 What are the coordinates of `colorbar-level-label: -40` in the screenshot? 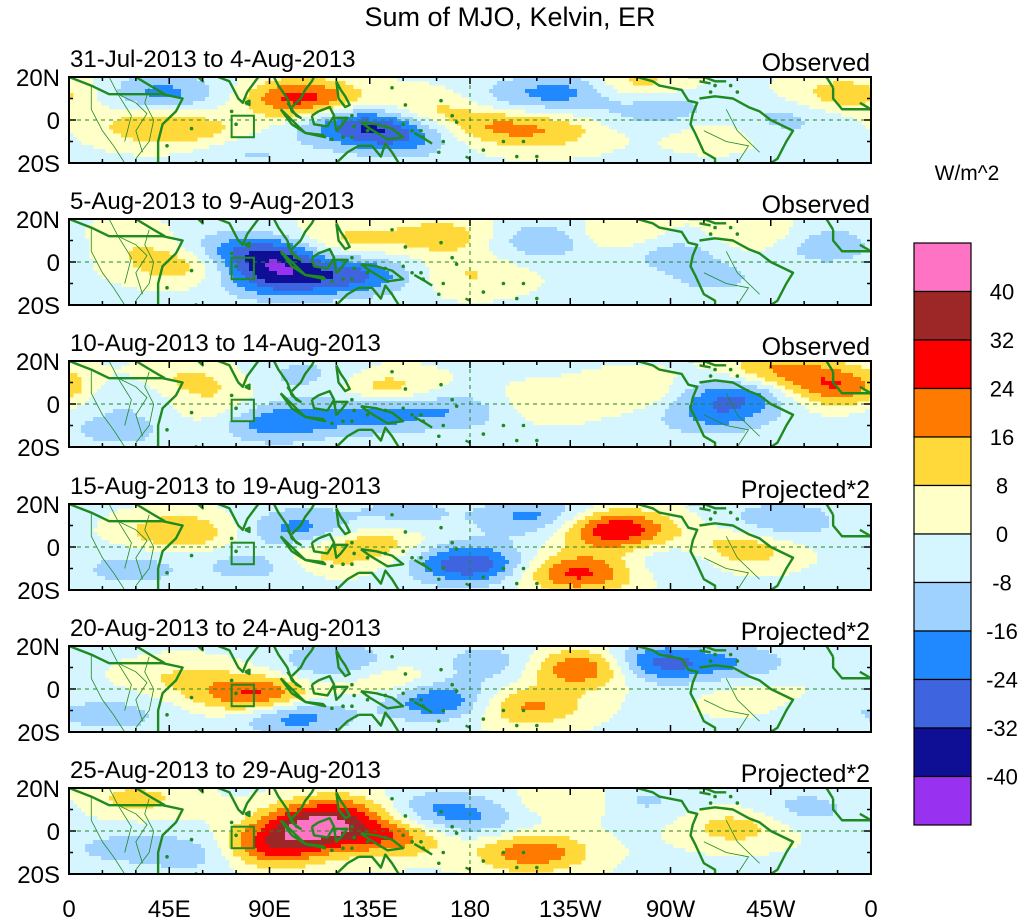 It's located at (1002, 777).